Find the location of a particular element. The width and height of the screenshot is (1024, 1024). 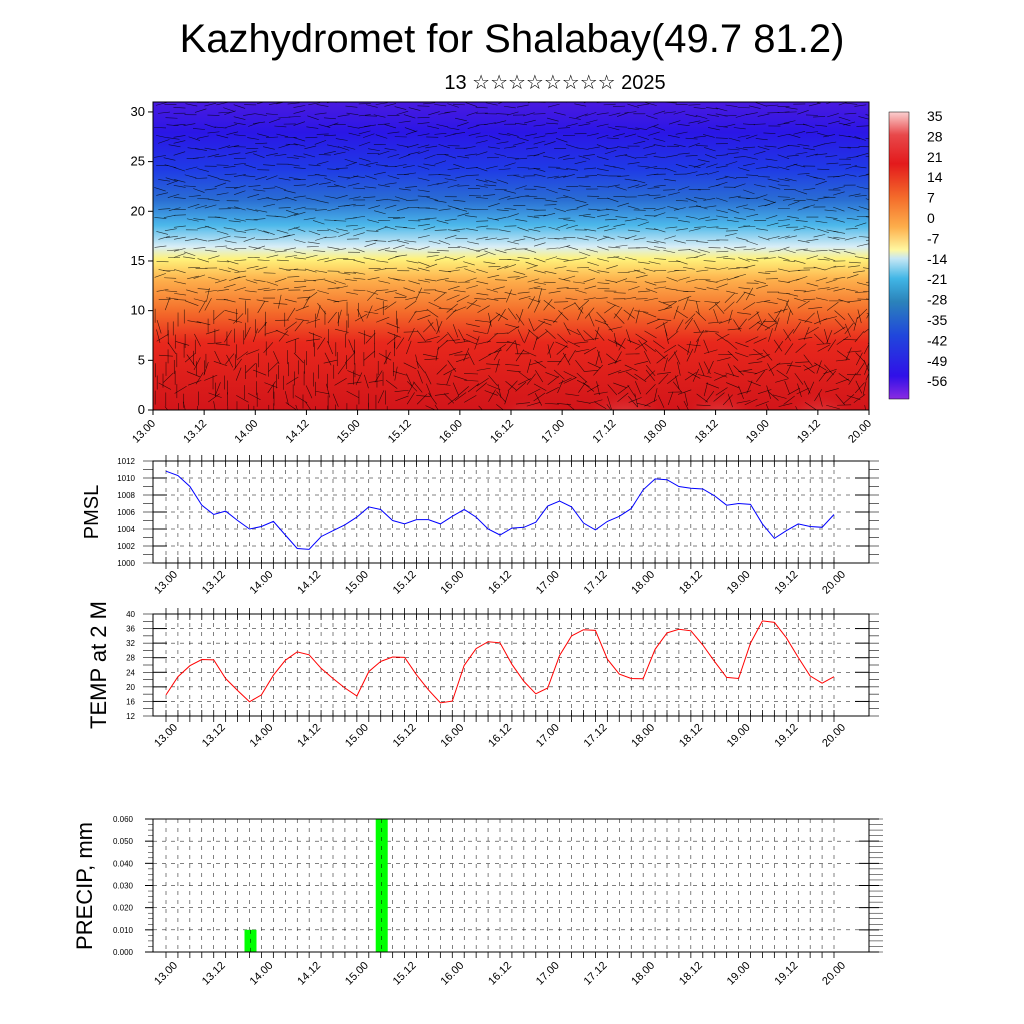

pmsl-ylabel: PMSL is located at coordinates (92, 512).